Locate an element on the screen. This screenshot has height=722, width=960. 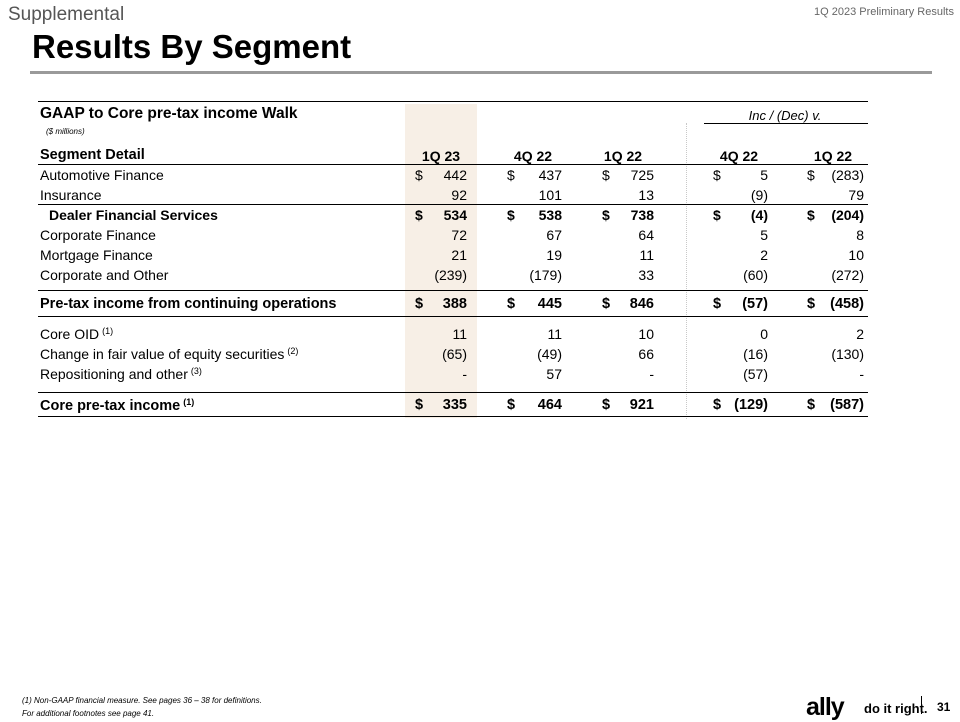
row-label-text: Mortgage Finance is located at coordinates (96, 255).